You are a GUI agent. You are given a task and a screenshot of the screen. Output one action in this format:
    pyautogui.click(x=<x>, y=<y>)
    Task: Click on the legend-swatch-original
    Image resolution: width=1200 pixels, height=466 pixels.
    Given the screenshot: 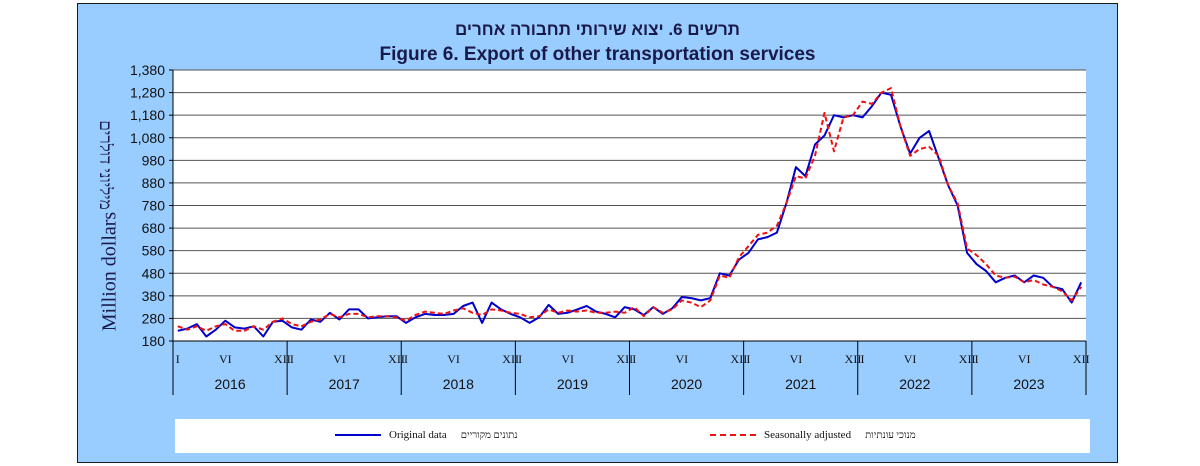 What is the action you would take?
    pyautogui.click(x=358, y=435)
    